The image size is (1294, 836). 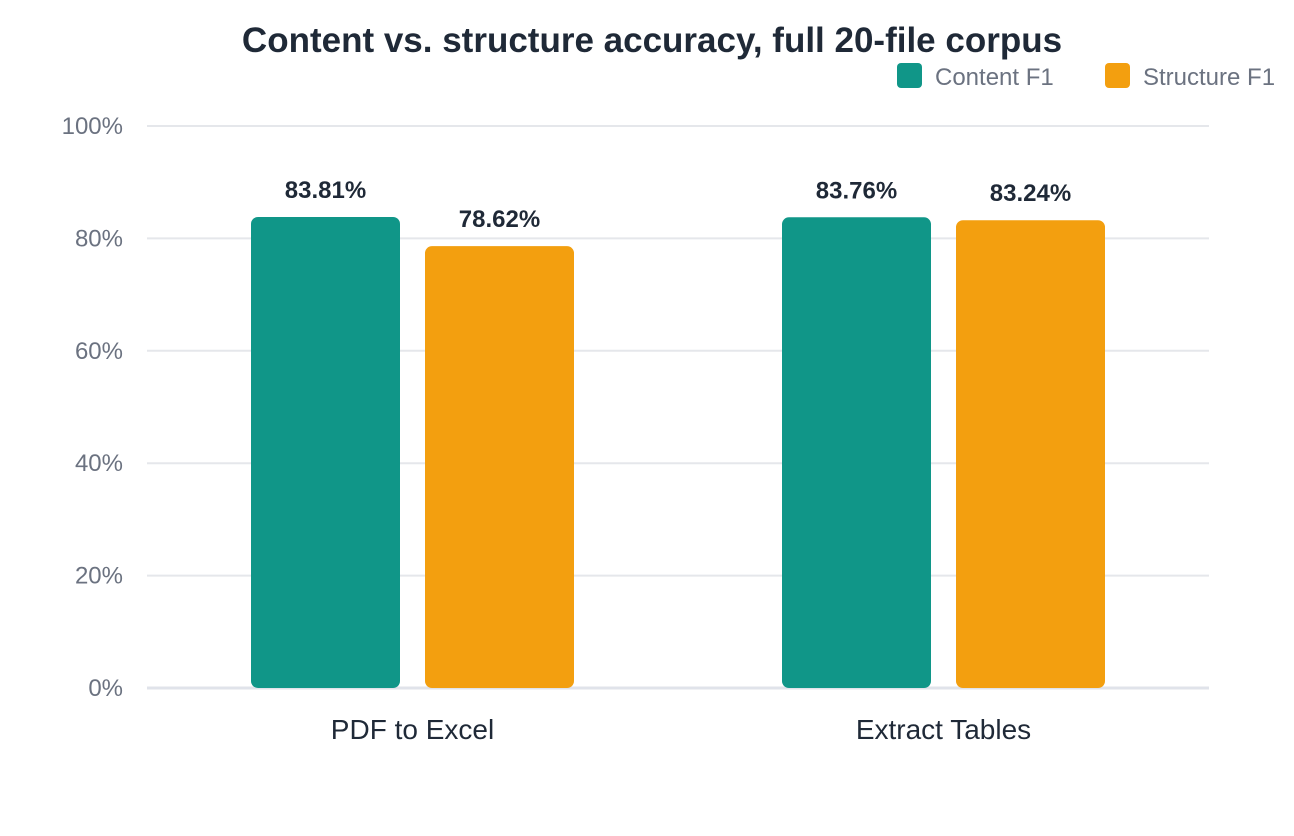 I want to click on y-tick-label: 0%, so click(x=105, y=688).